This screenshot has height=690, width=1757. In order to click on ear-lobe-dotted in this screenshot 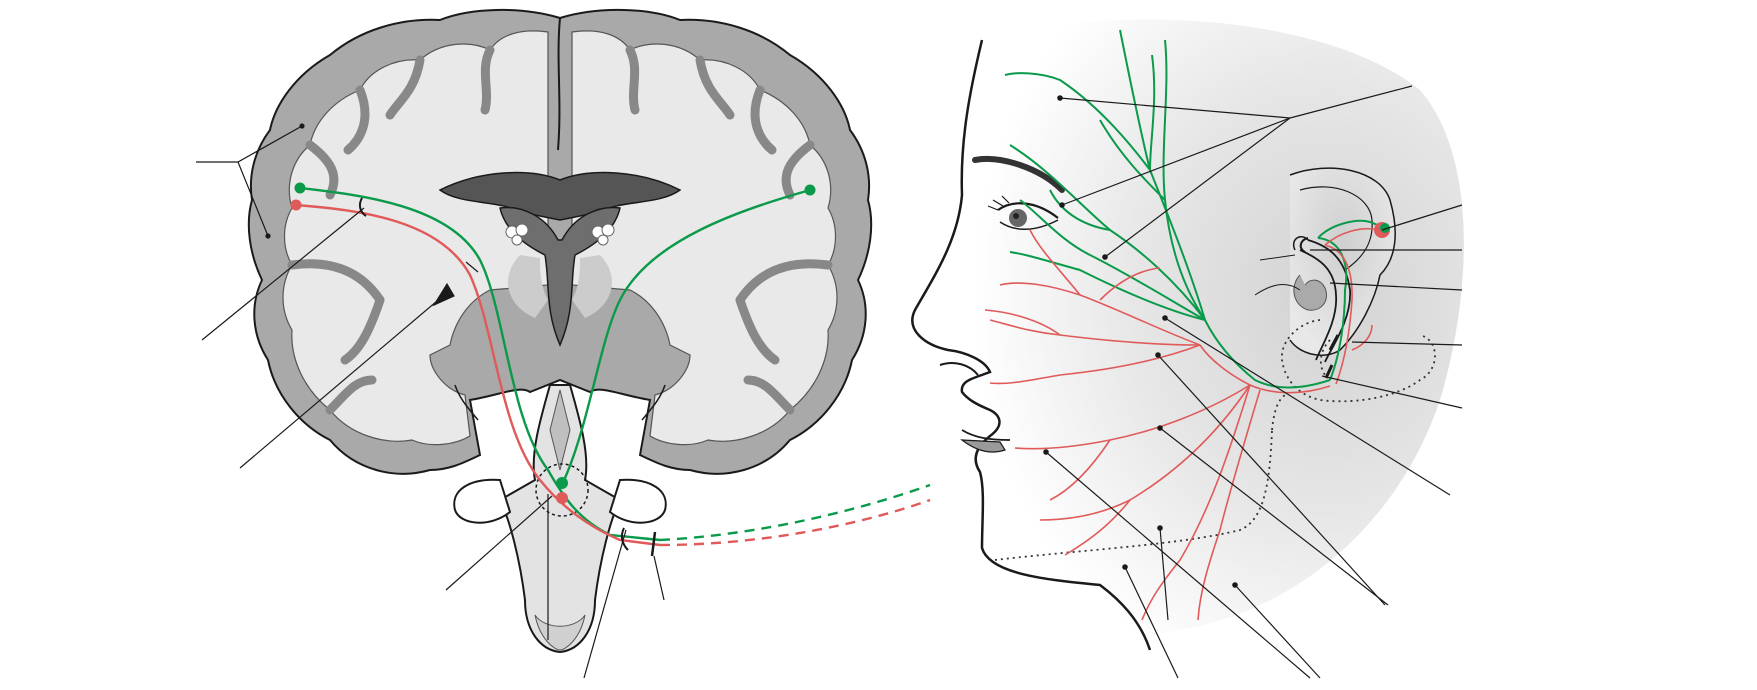, I will do `click(1325, 357)`.